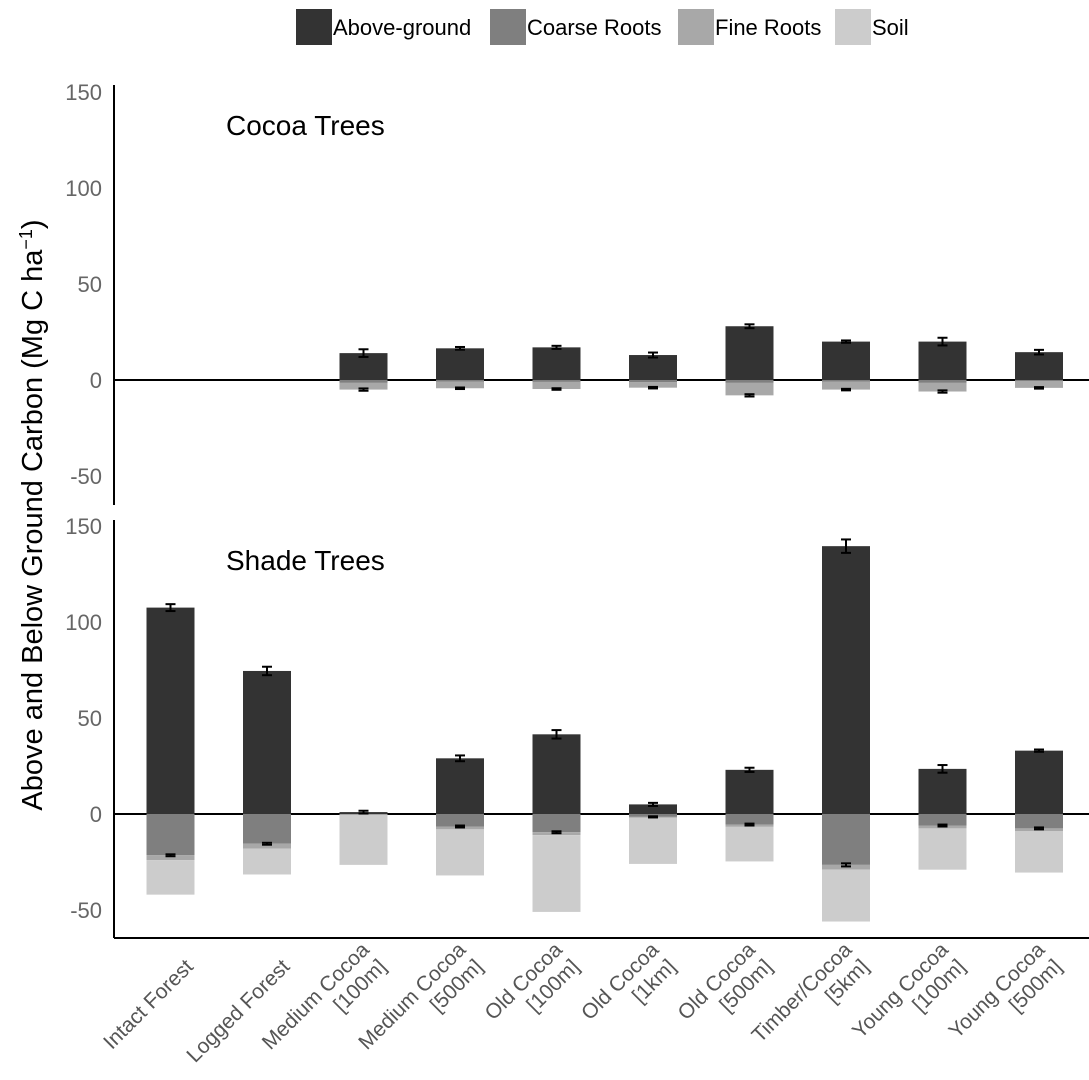 The height and width of the screenshot is (1080, 1089). What do you see at coordinates (314, 27) in the screenshot?
I see `legend-swatch-above-ground` at bounding box center [314, 27].